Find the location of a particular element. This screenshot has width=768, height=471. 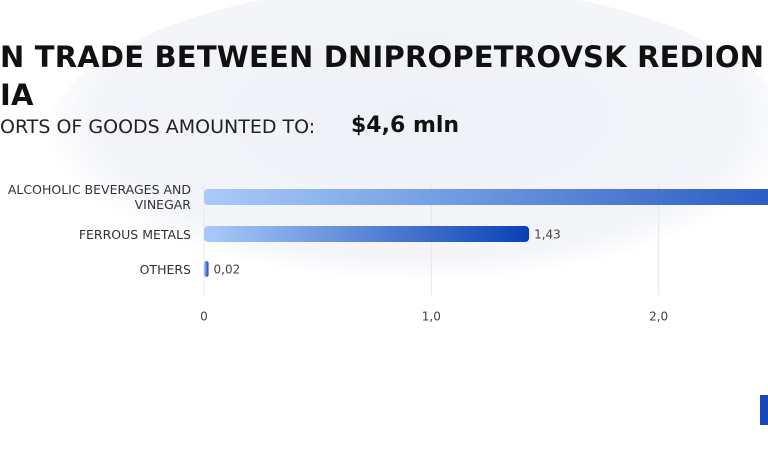

total: $4,6 mln is located at coordinates (405, 125).